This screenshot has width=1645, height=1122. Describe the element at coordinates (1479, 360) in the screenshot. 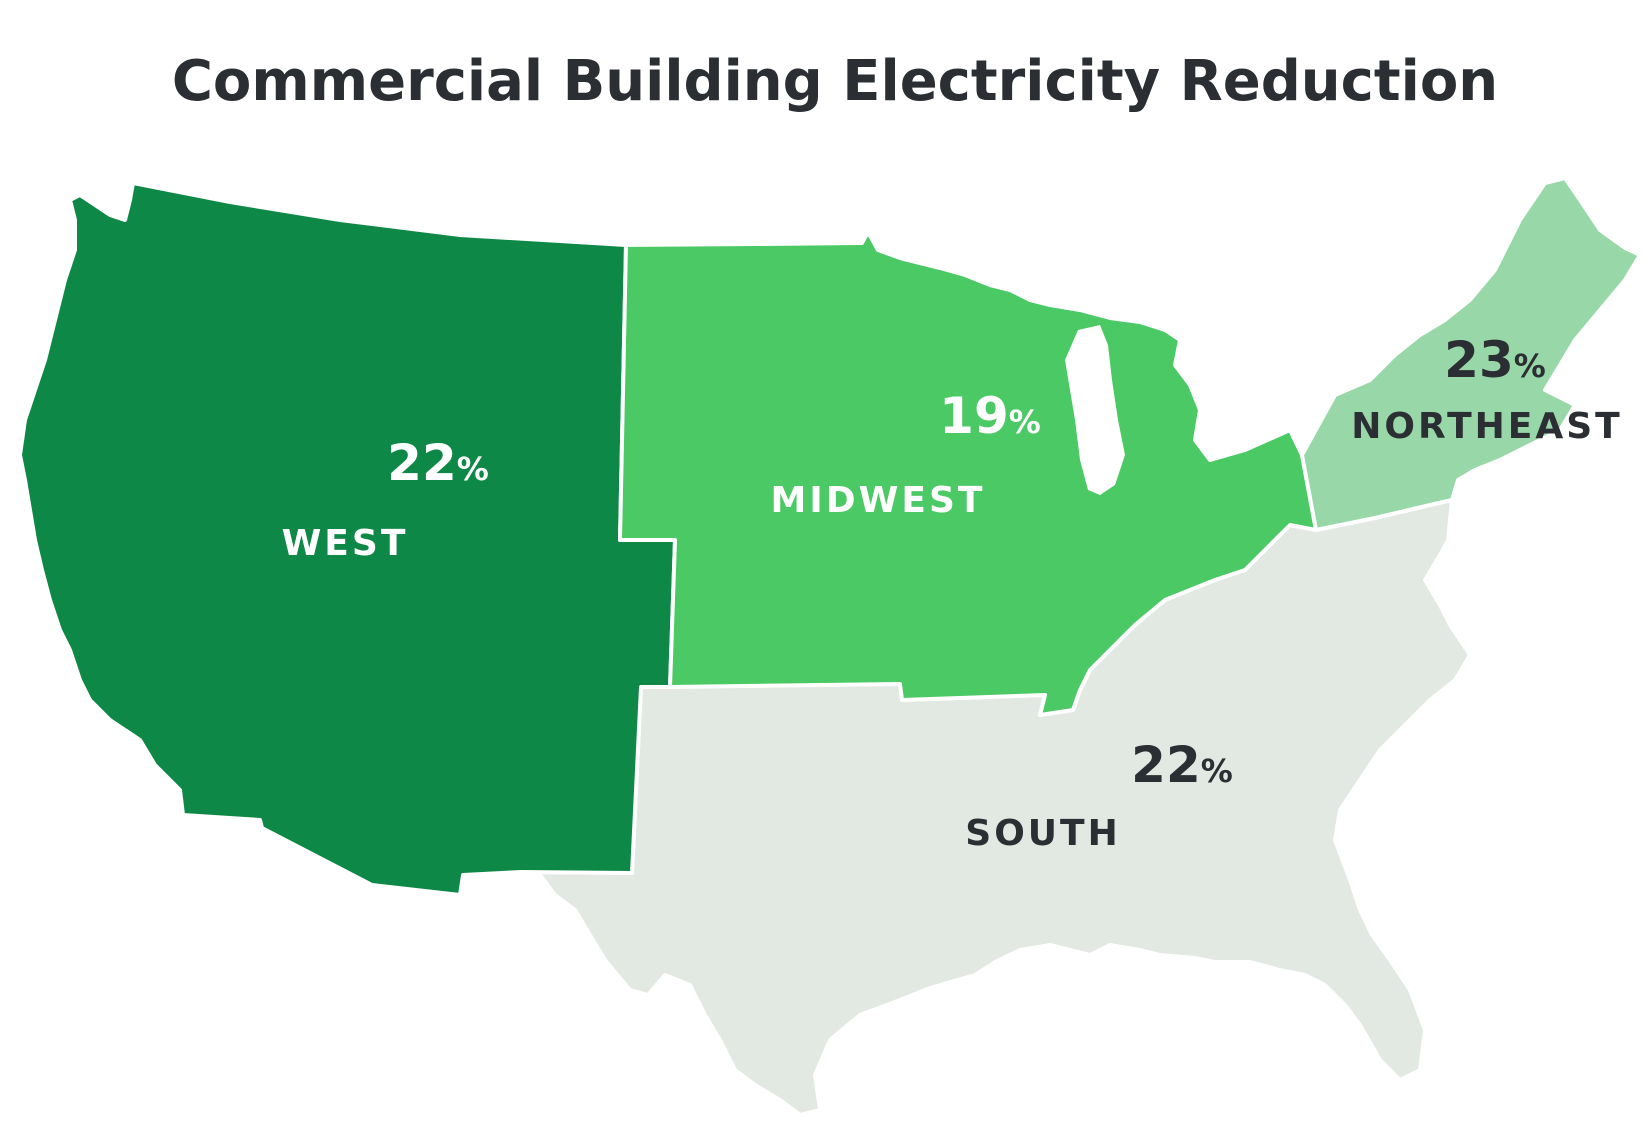

I see `northeast-value: 23` at that location.